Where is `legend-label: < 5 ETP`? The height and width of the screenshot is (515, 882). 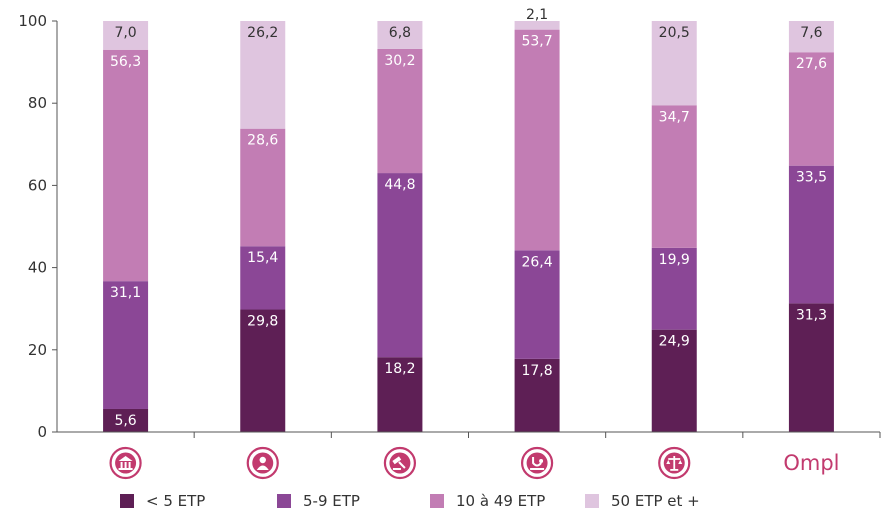
legend-label: < 5 ETP is located at coordinates (176, 501).